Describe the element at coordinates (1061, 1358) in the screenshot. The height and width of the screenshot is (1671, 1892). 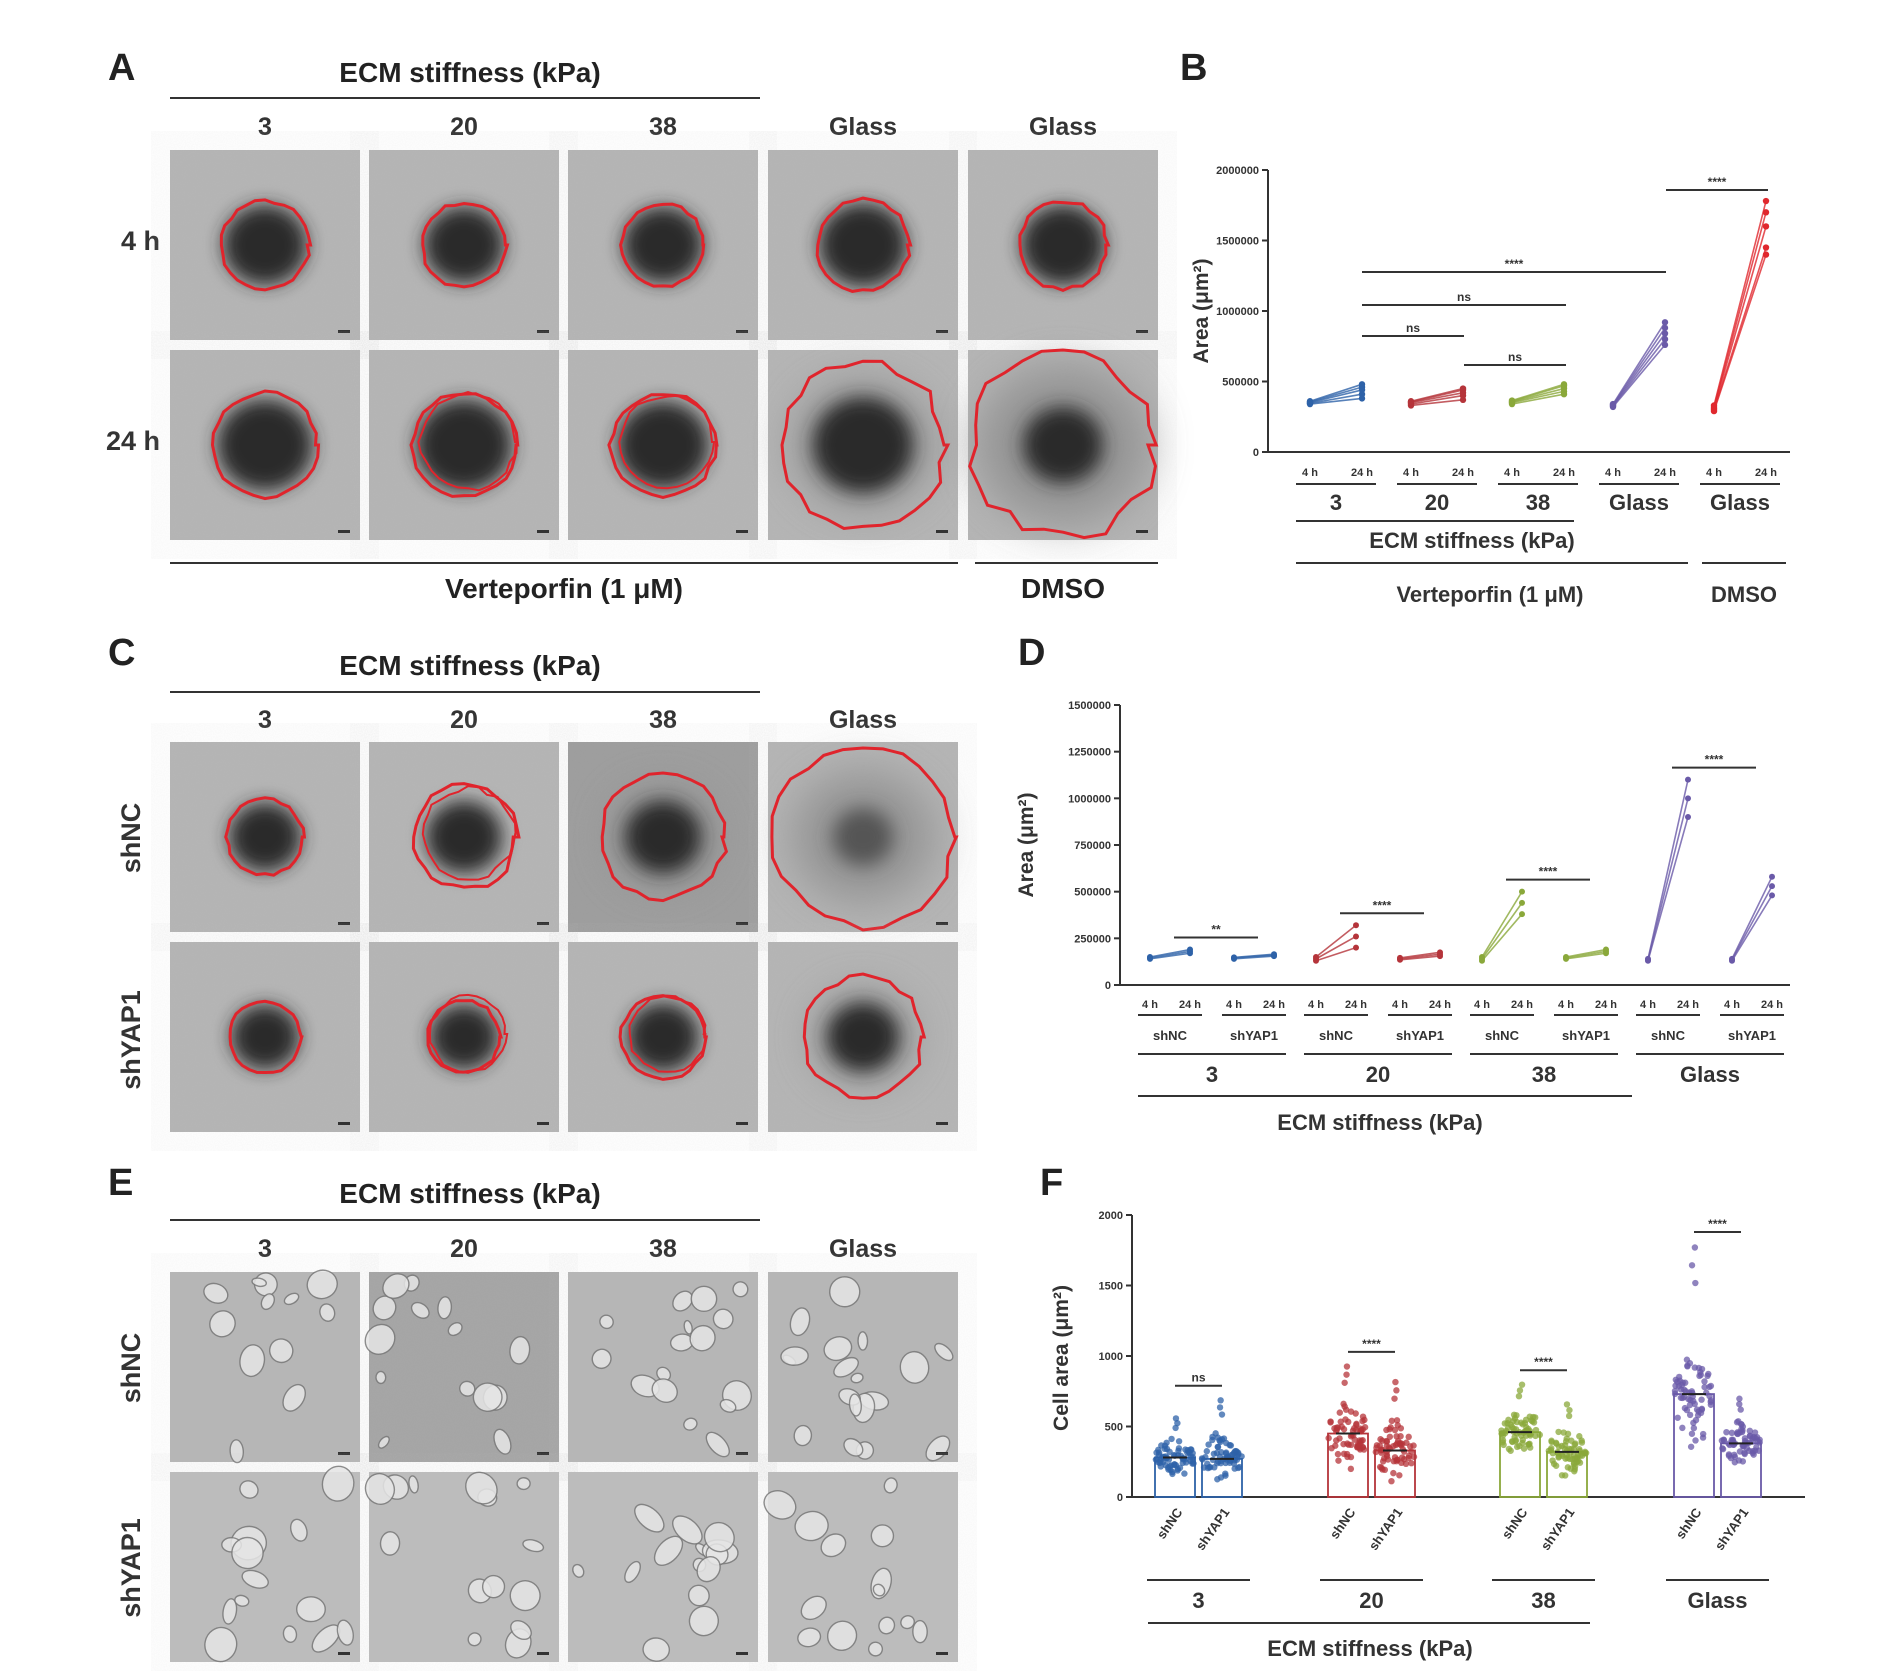
I see `chart-f-y-label: Cell area (μm²)` at that location.